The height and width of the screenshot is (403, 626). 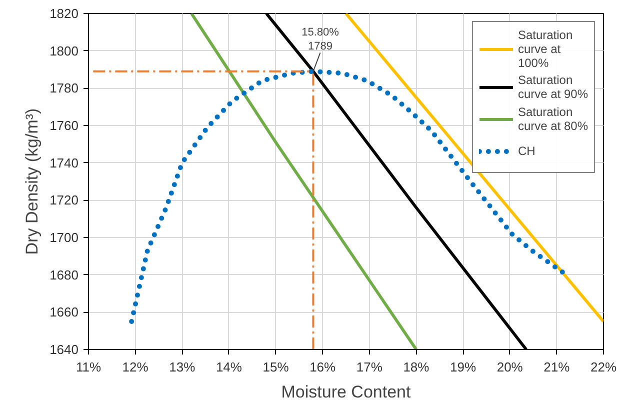 I want to click on x-tick-label: 12%, so click(x=135, y=367).